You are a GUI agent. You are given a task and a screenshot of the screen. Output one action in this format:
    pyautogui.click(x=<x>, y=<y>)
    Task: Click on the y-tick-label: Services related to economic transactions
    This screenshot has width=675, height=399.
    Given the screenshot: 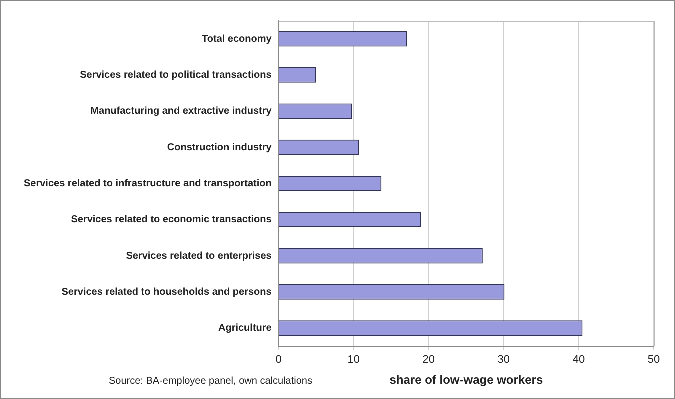 What is the action you would take?
    pyautogui.click(x=171, y=220)
    